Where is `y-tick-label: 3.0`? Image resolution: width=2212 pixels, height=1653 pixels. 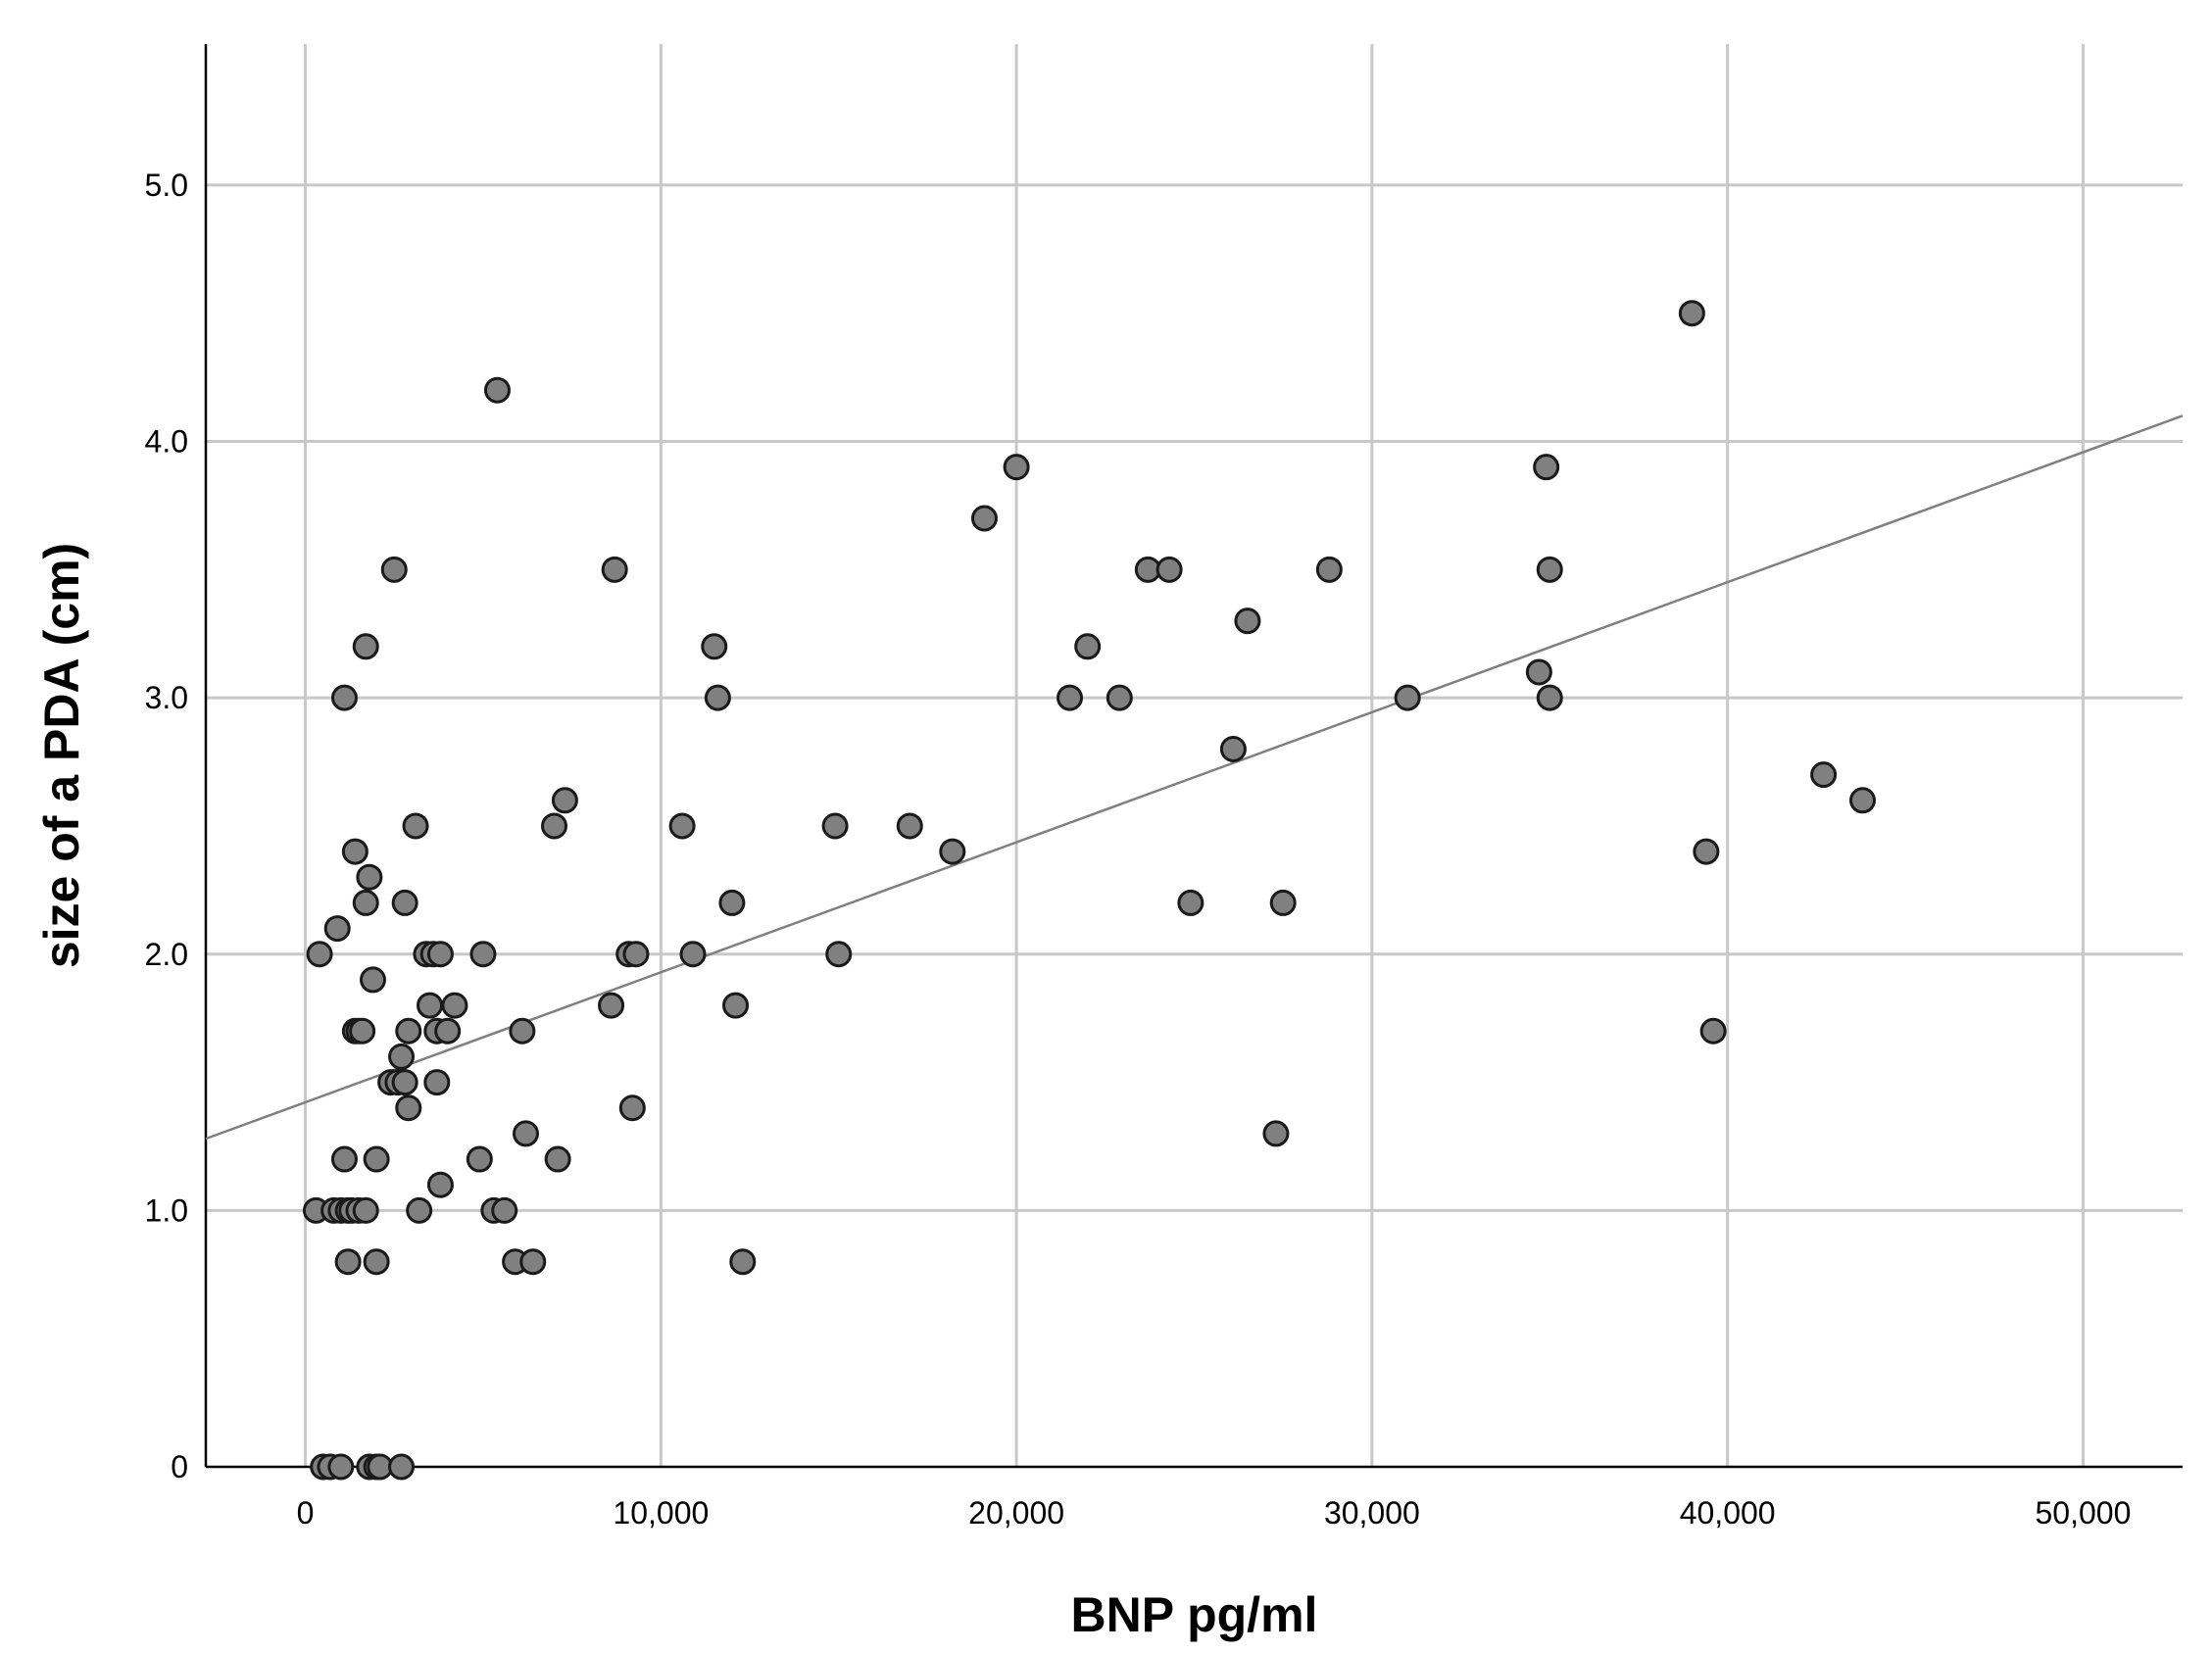 y-tick-label: 3.0 is located at coordinates (166, 697).